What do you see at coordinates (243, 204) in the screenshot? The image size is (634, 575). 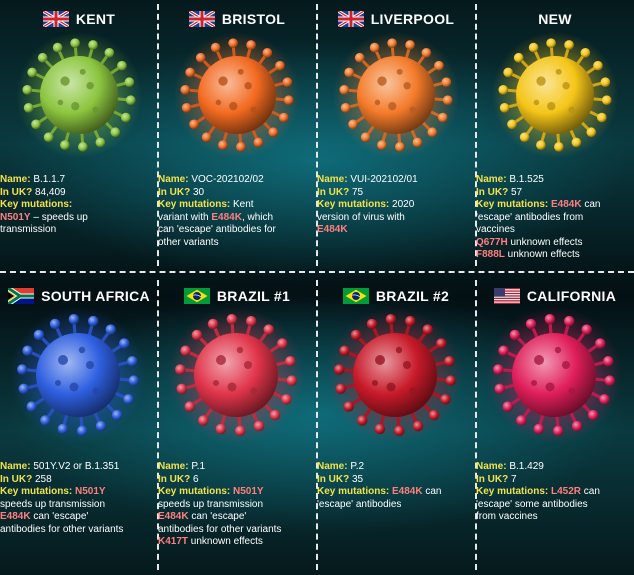 I see `mutation-description: Kent` at bounding box center [243, 204].